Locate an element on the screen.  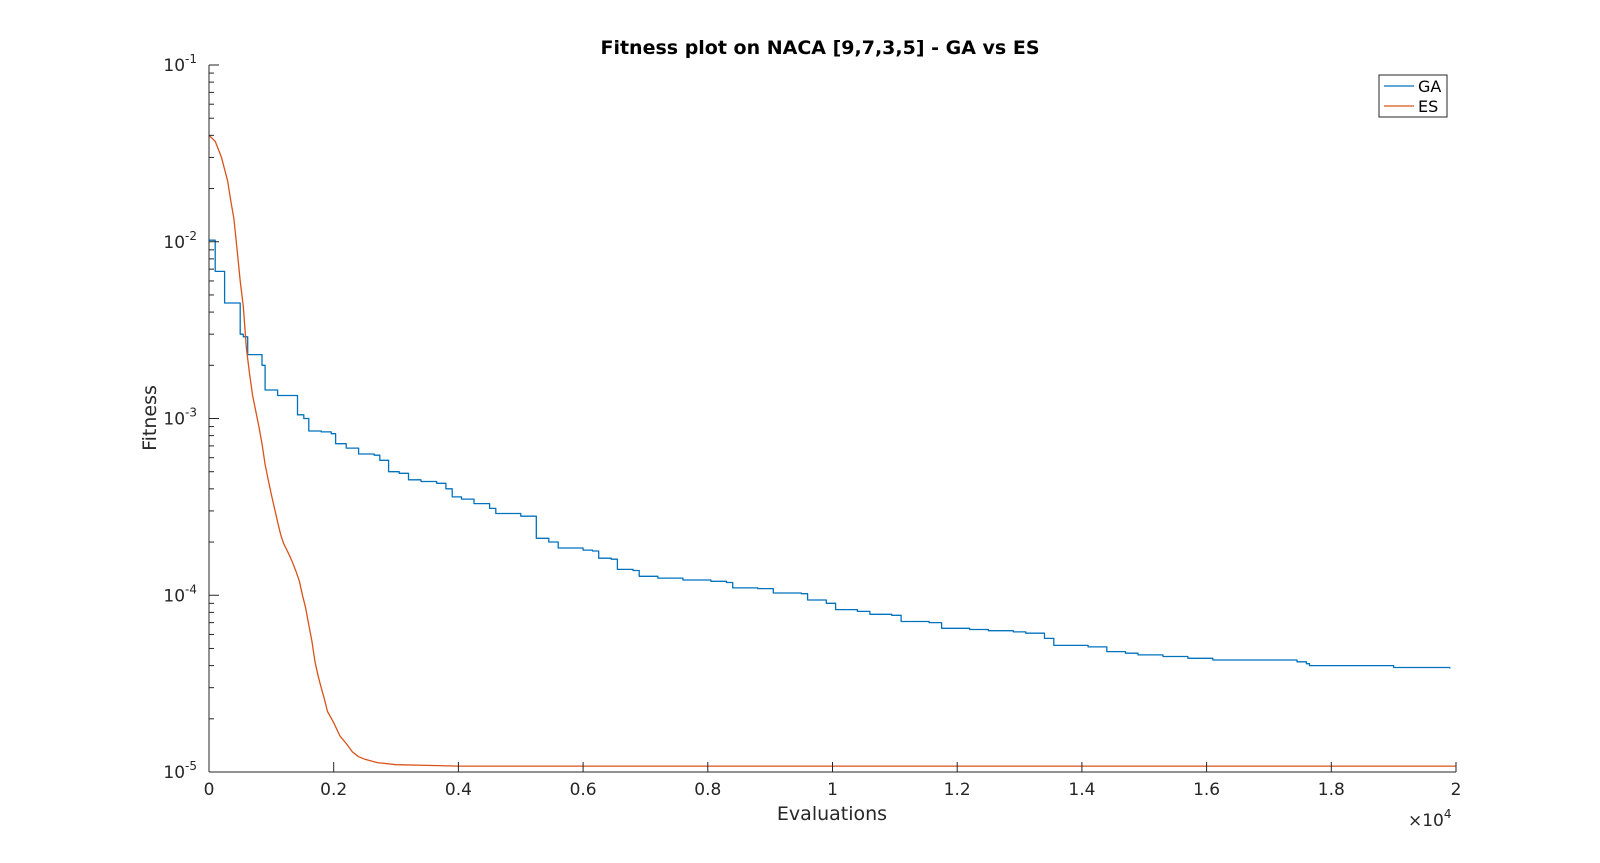
x-scale-multiplier: ×10⁴ is located at coordinates (1430, 819).